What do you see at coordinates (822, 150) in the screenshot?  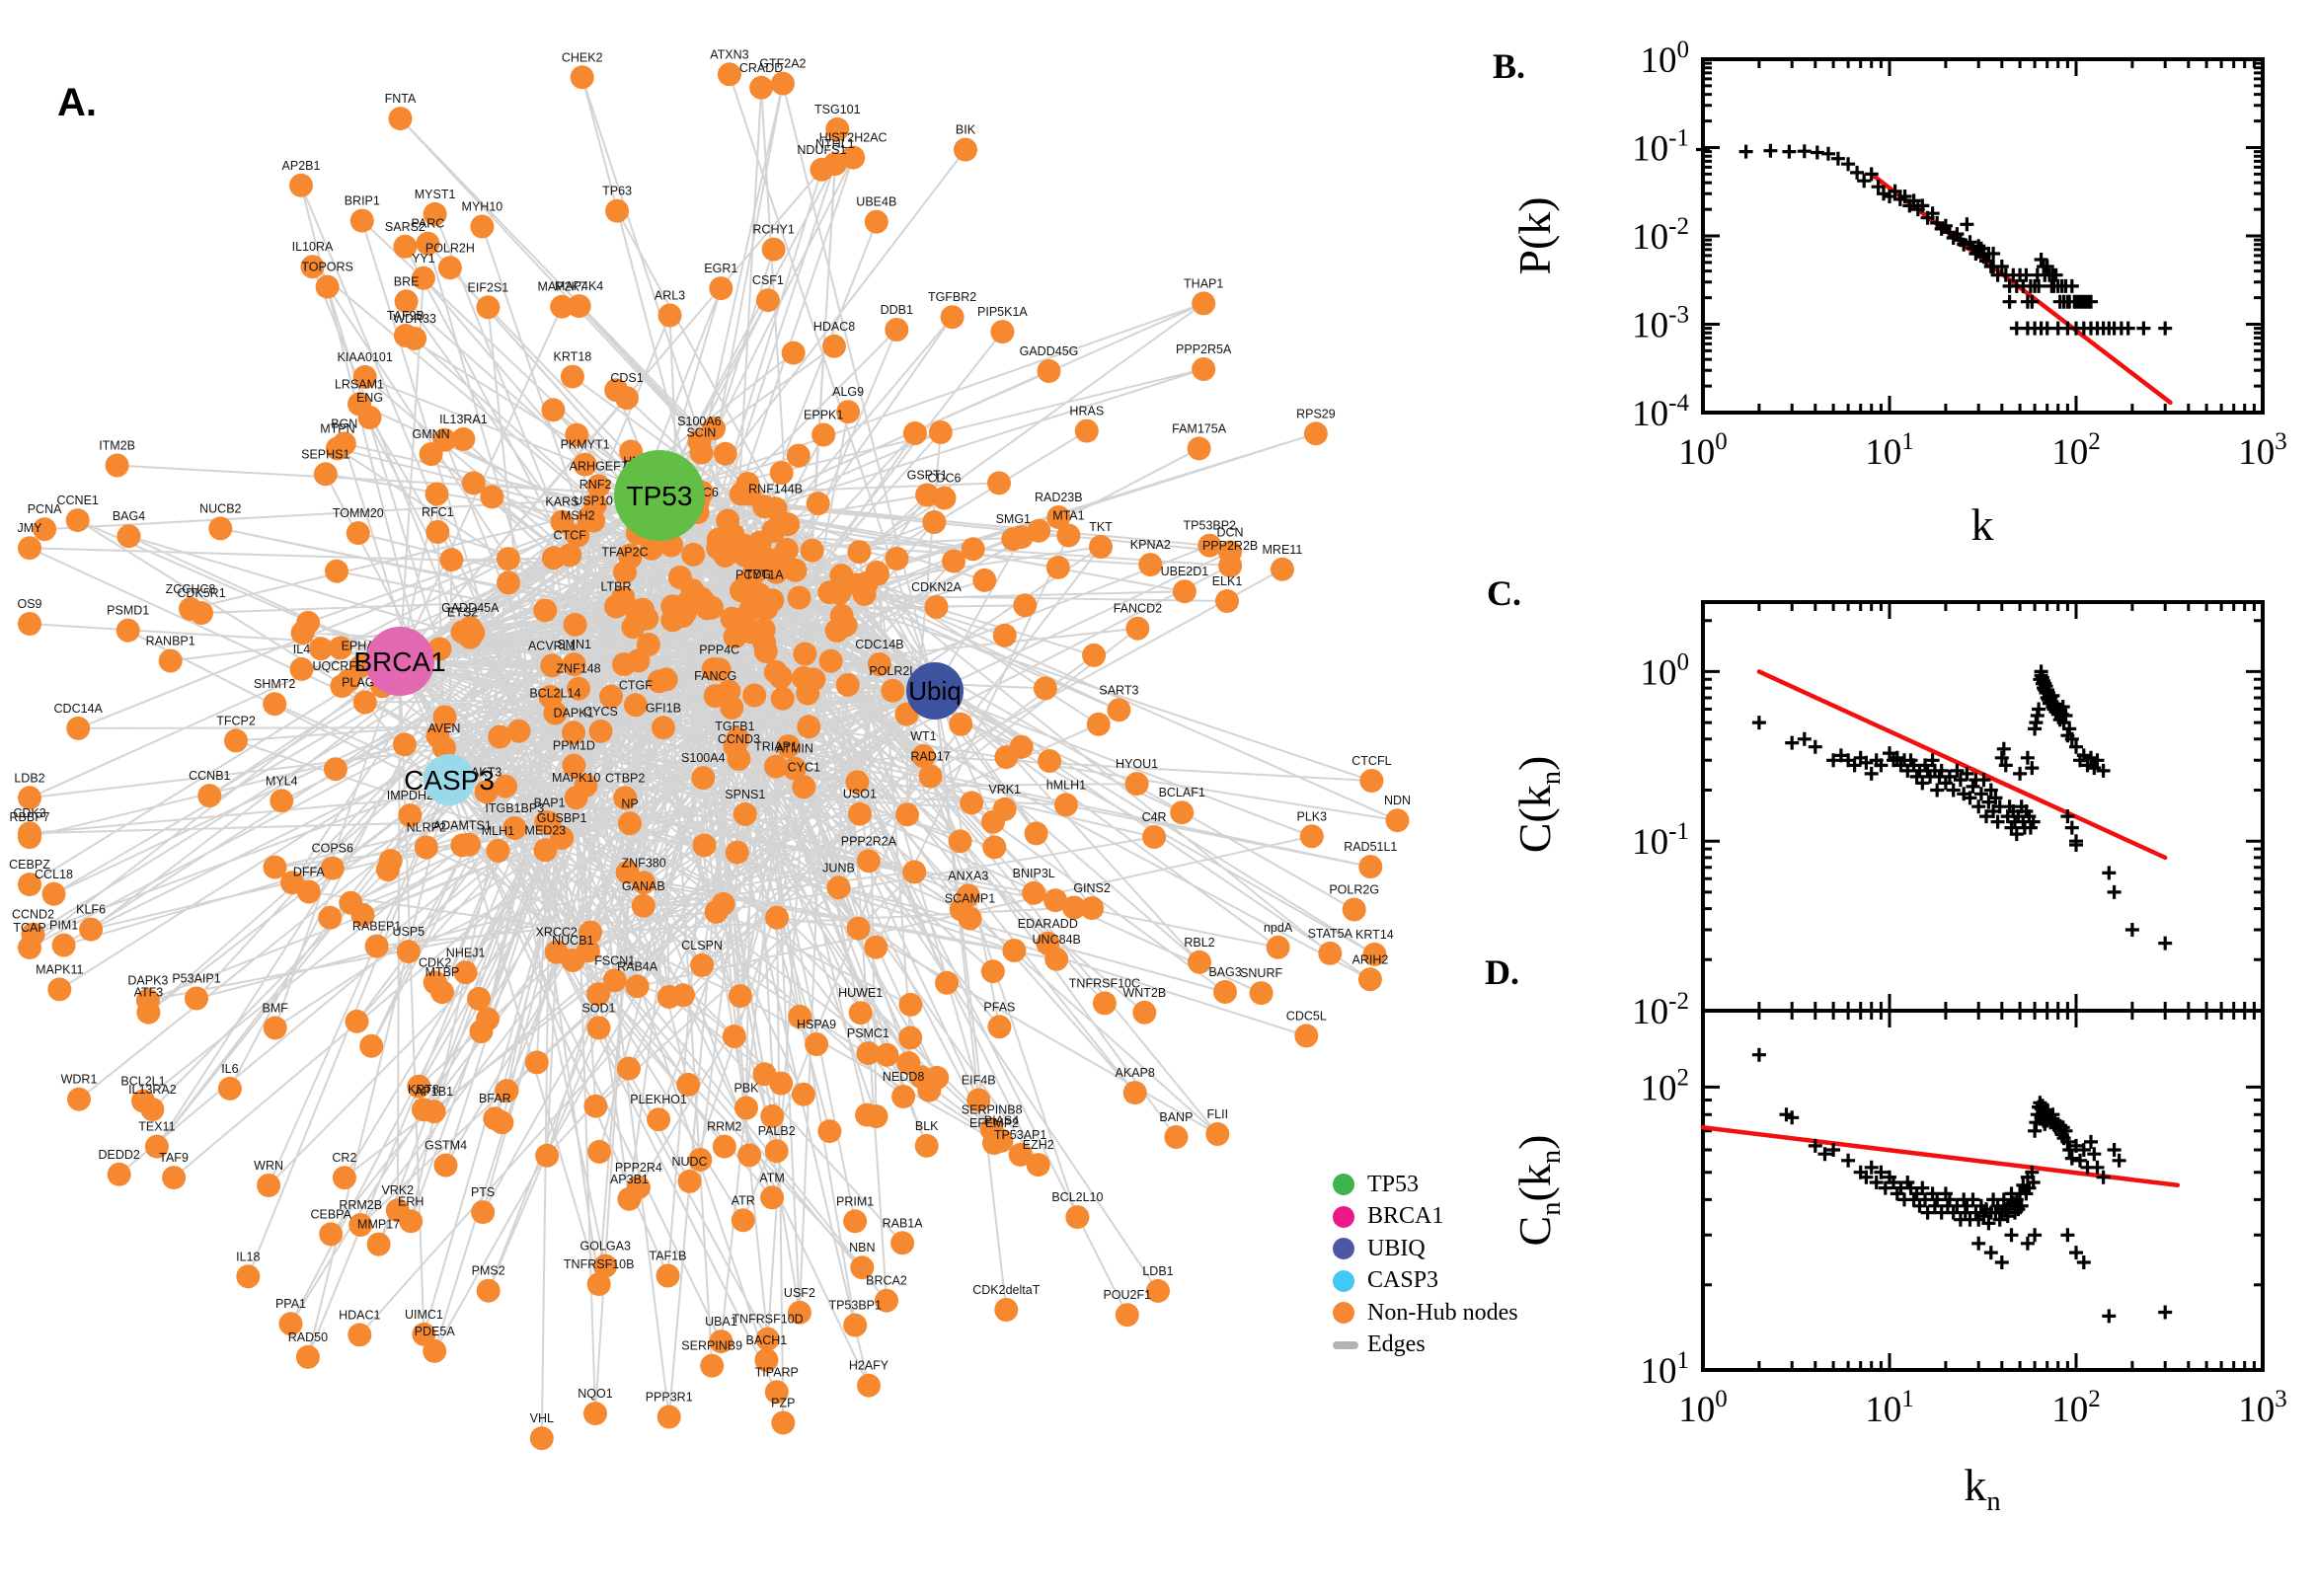 I see `gene-label: NDUFS1` at bounding box center [822, 150].